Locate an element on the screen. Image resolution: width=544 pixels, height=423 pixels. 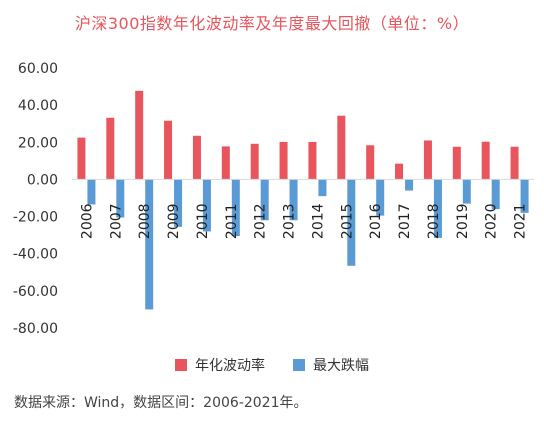
legend-label-volatility: 年化波动率 is located at coordinates (230, 366).